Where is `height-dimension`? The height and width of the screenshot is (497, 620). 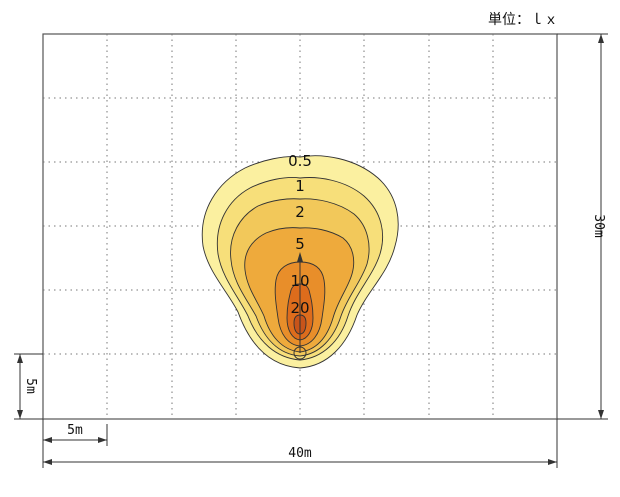
height-dimension is located at coordinates (582, 226).